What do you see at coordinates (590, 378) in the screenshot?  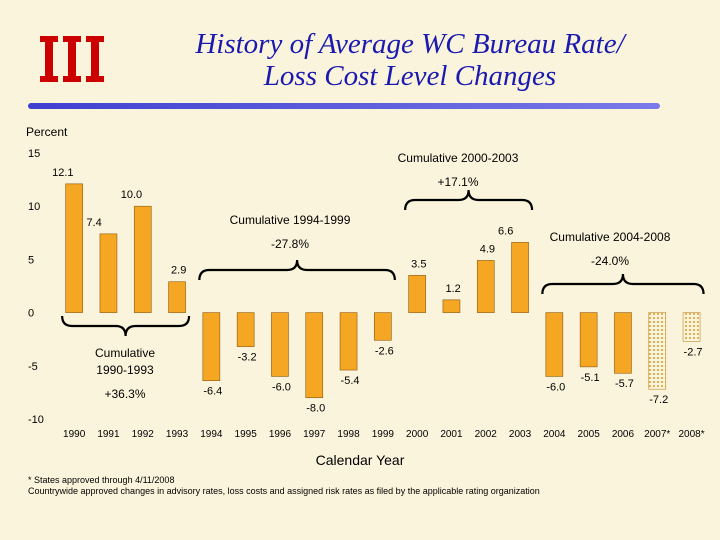 I see `value-label-2005: -5.1` at bounding box center [590, 378].